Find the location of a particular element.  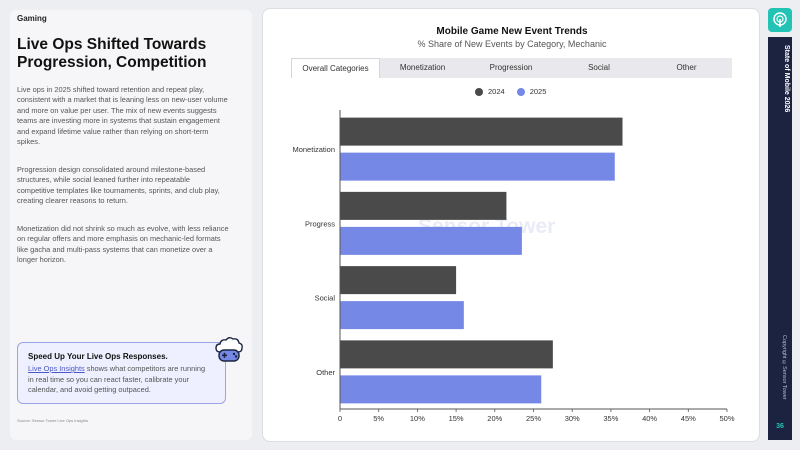

category-label: Gaming is located at coordinates (32, 18).